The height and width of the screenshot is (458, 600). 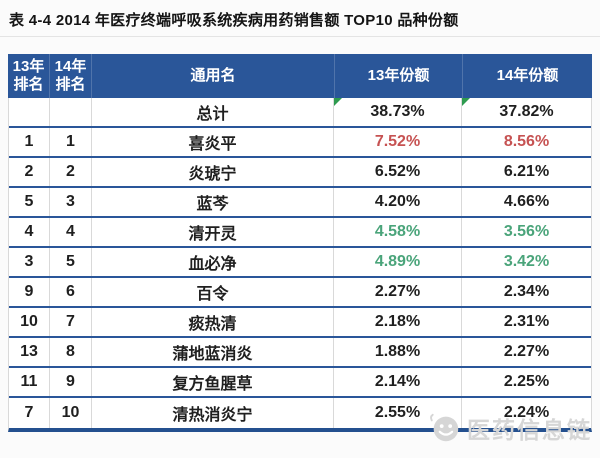 I want to click on drug-name-cell: 蓝芩, so click(x=213, y=202).